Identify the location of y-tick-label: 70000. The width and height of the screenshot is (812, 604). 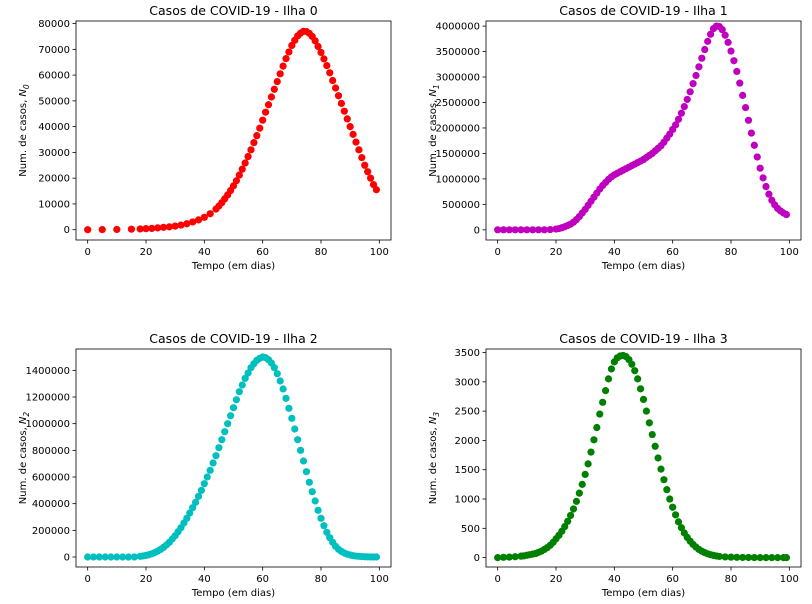
(54, 50).